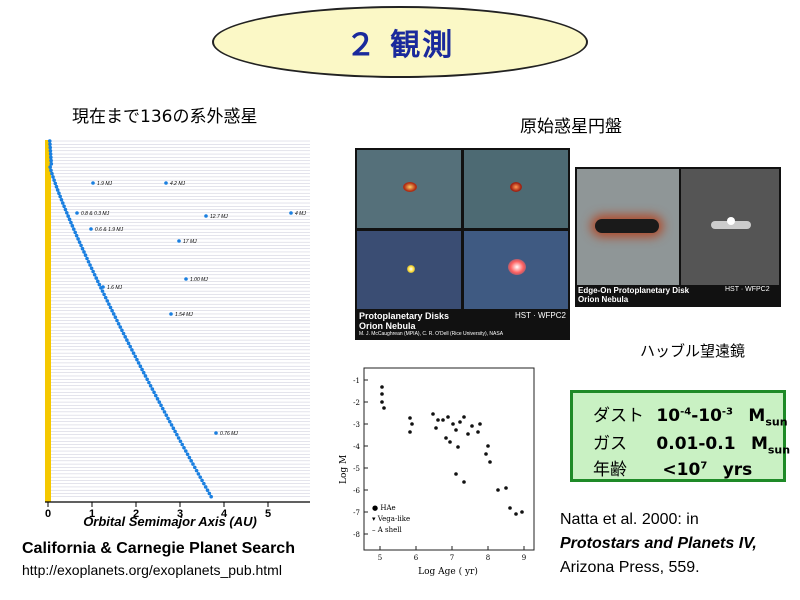 The image size is (800, 600). What do you see at coordinates (356, 381) in the screenshot?
I see `y-tick-label: -1` at bounding box center [356, 381].